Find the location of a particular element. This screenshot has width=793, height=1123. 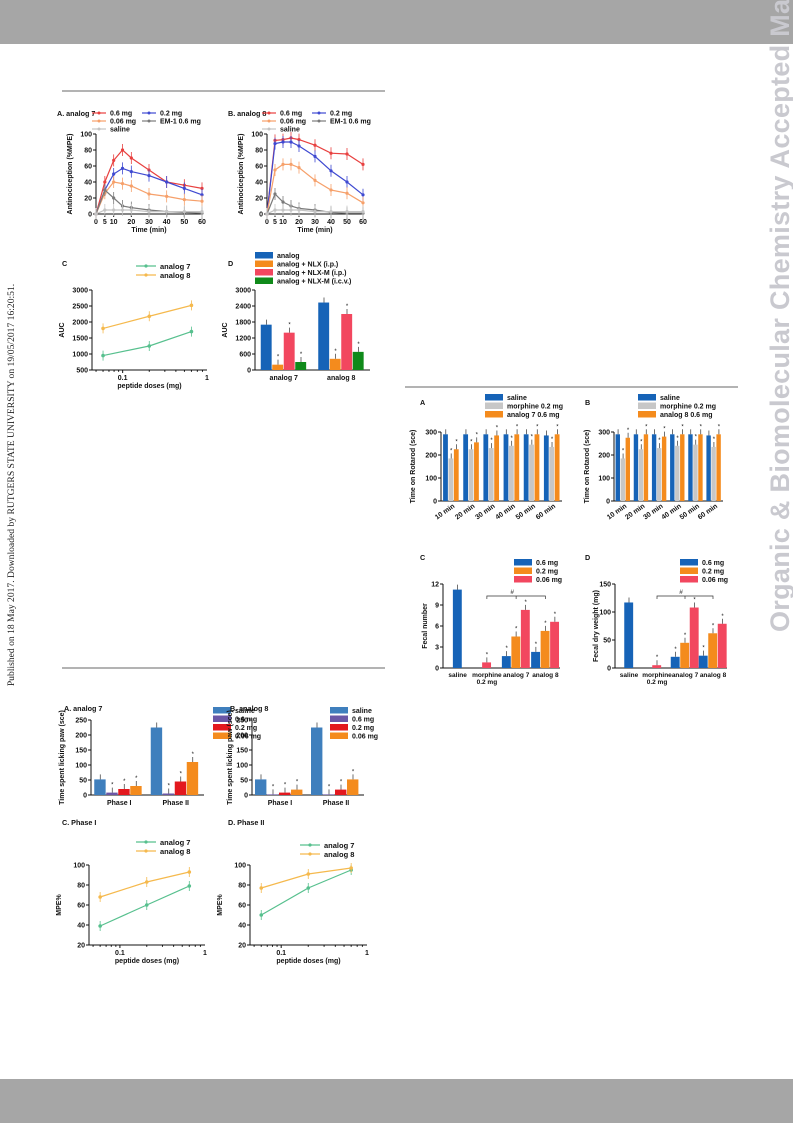

figB3-legend-label: 0.06 mg is located at coordinates (365, 737).